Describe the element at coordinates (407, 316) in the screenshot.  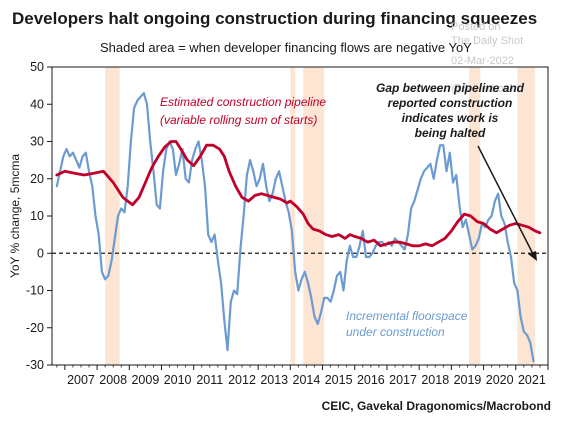
I see `annotation-floorspace-line: Incremental floorspace` at that location.